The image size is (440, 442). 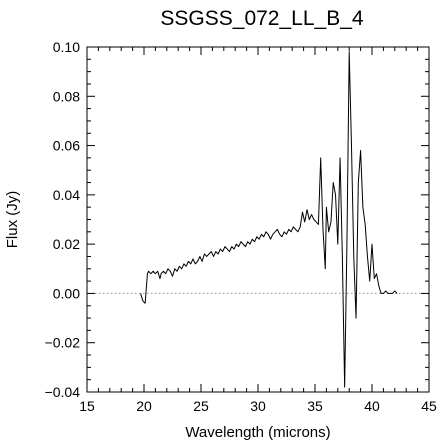 What do you see at coordinates (258, 406) in the screenshot?
I see `x-tick-label: 30` at bounding box center [258, 406].